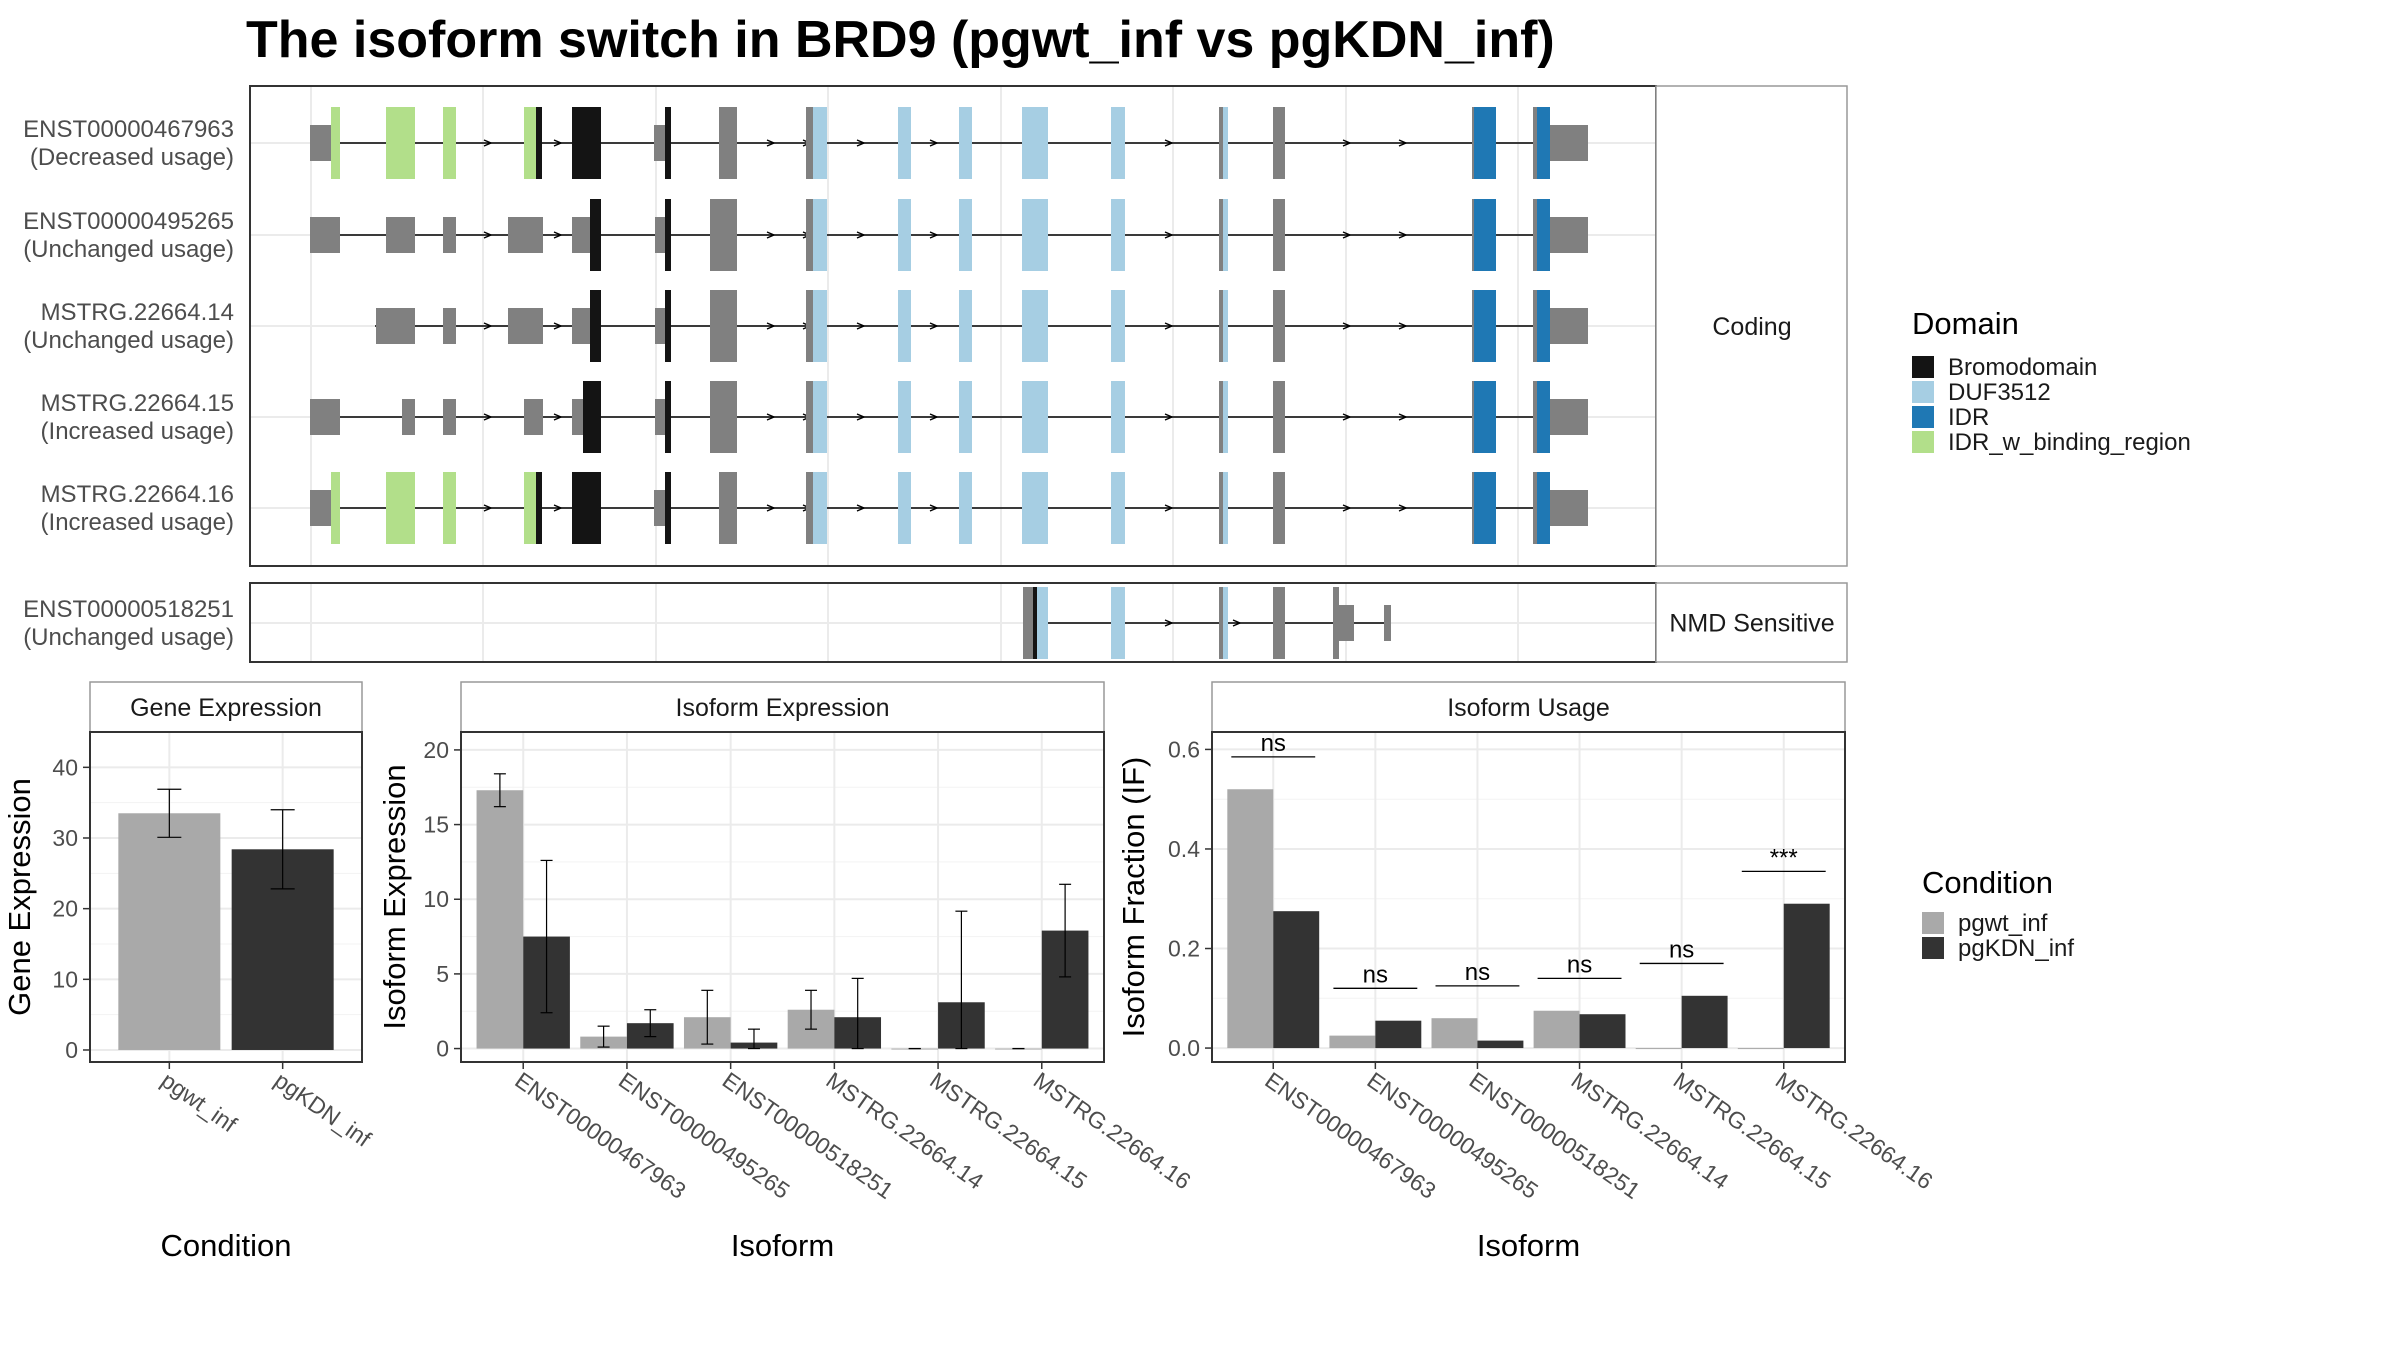 Image resolution: width=2400 pixels, height=1350 pixels. Describe the element at coordinates (1968, 417) in the screenshot. I see `legend-label: IDR` at that location.